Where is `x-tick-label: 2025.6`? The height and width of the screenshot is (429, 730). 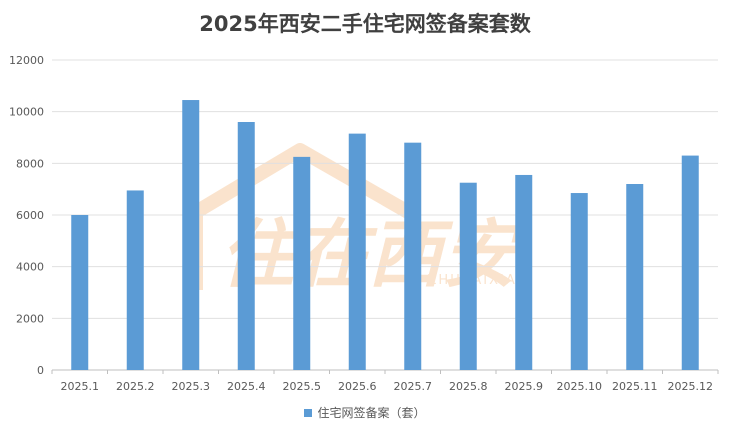
x-tick-label: 2025.6 is located at coordinates (357, 386).